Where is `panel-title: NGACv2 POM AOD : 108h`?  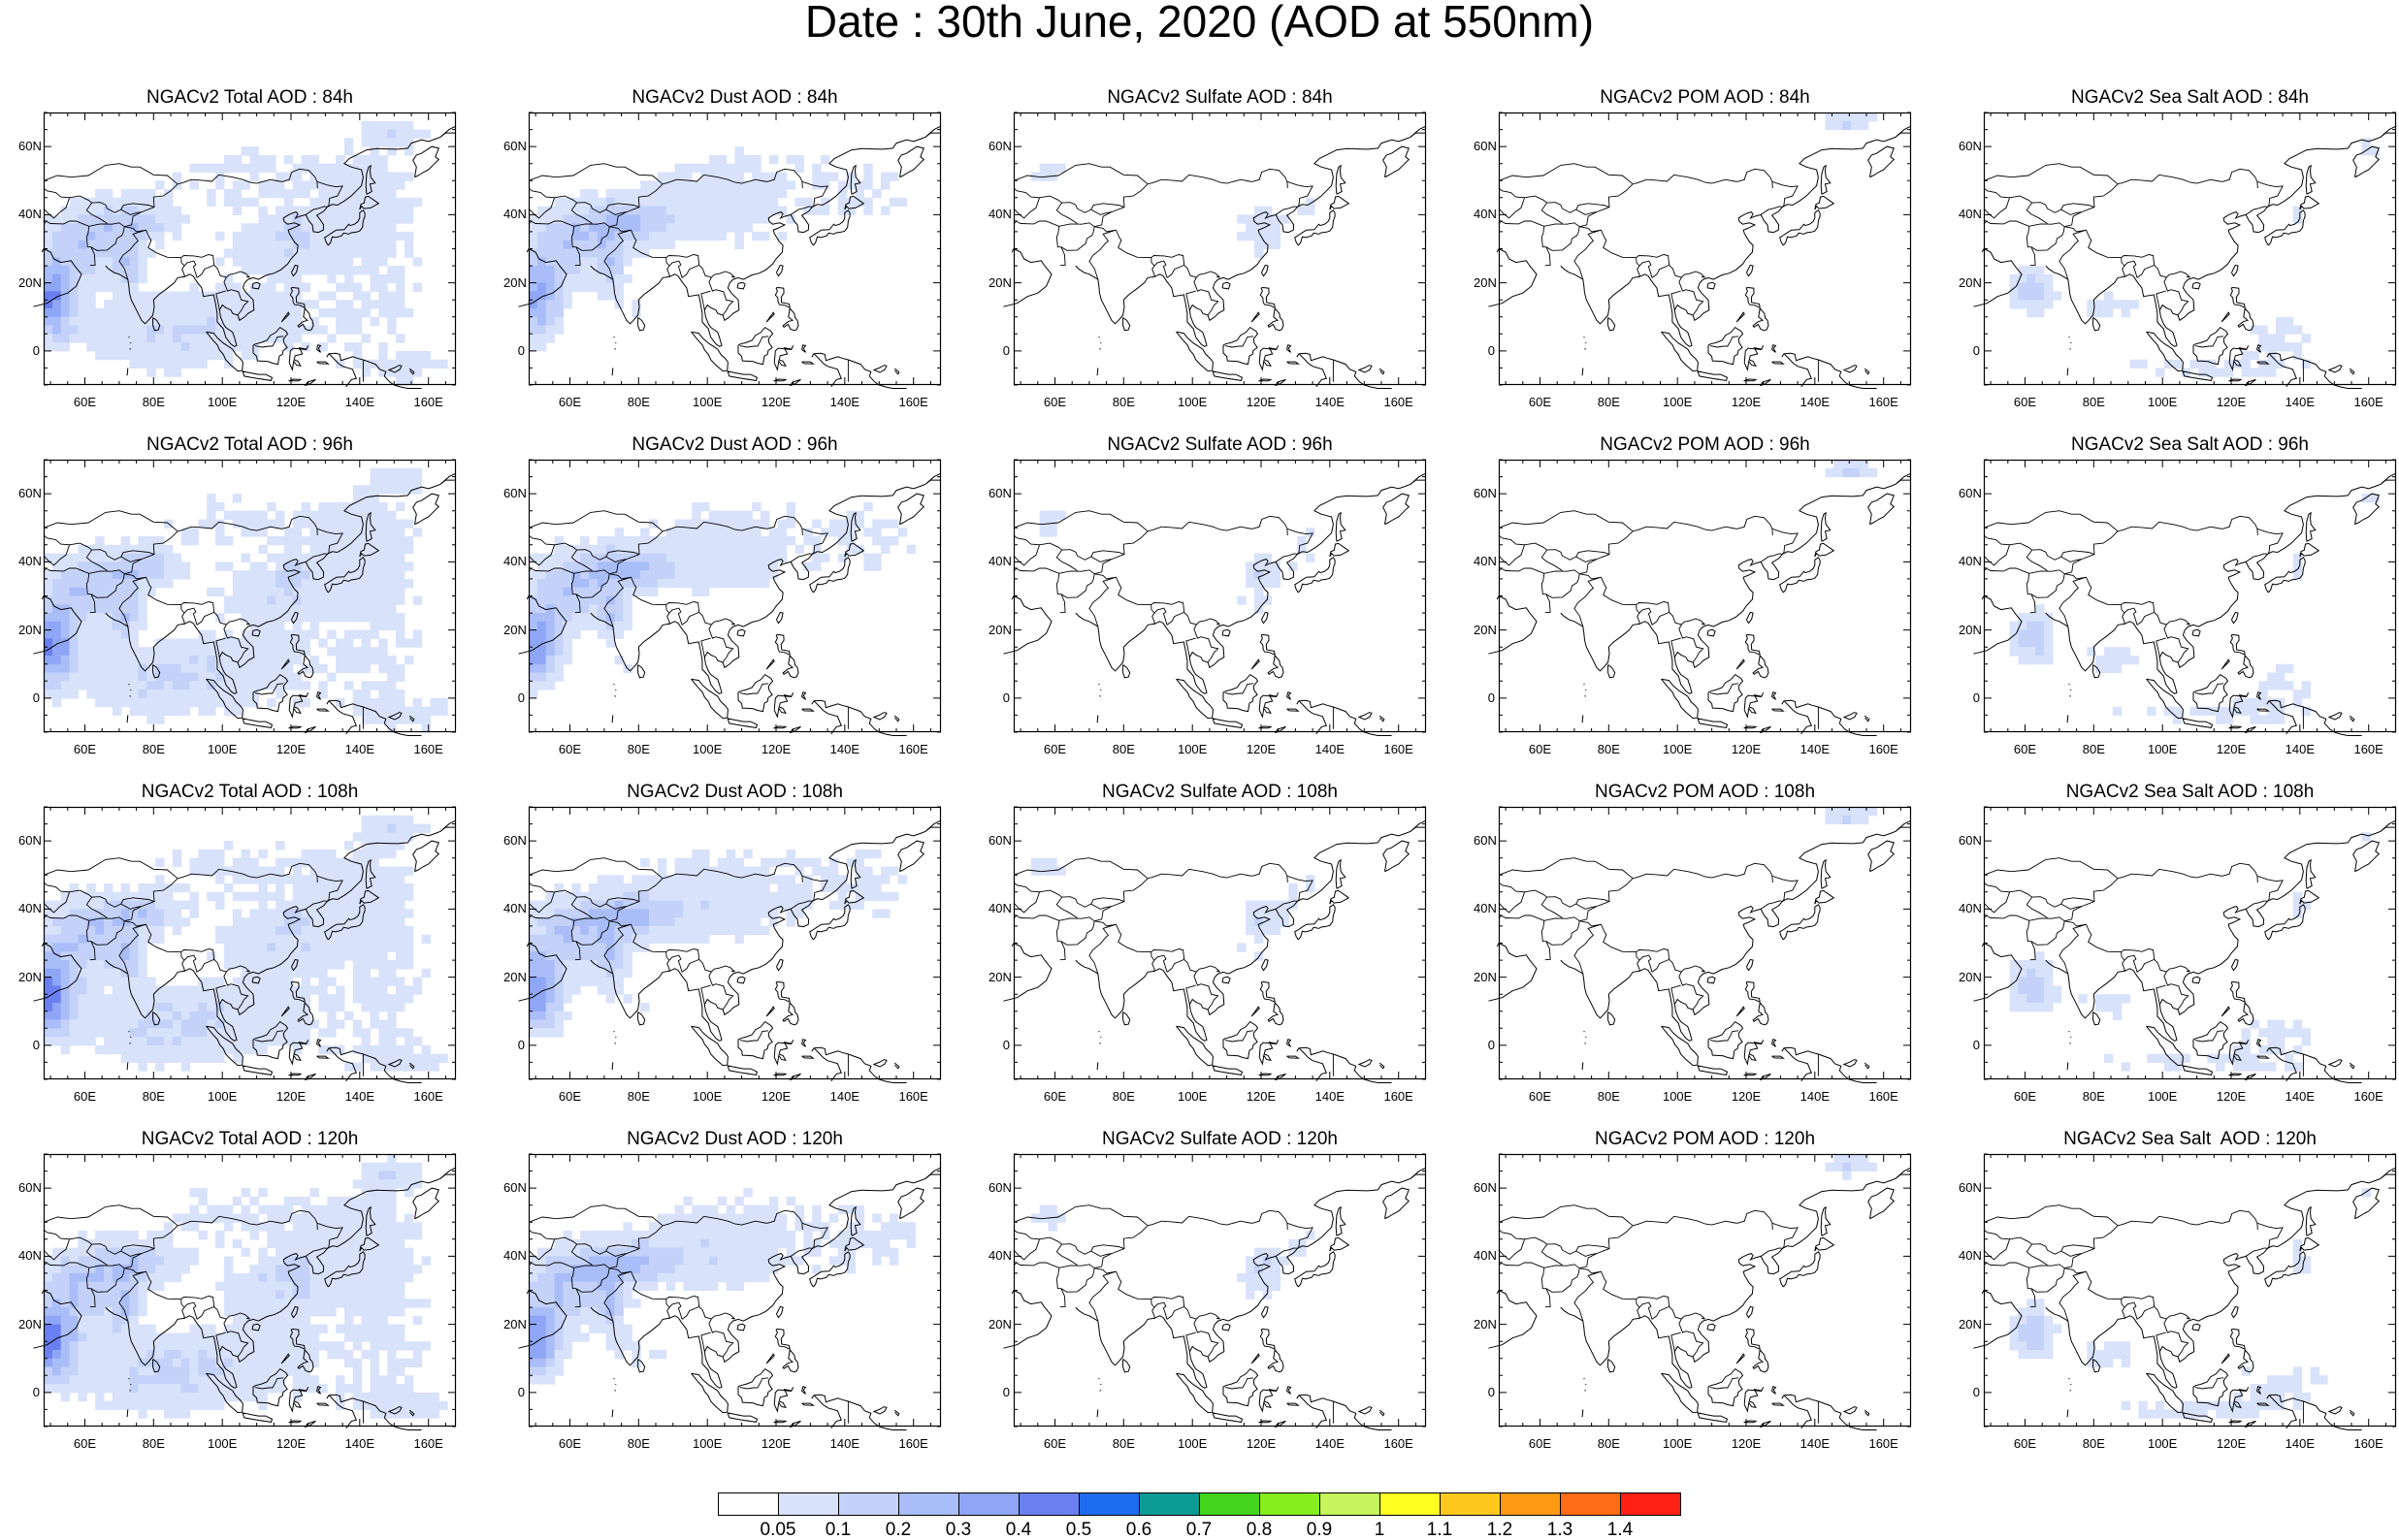
panel-title: NGACv2 POM AOD : 108h is located at coordinates (1705, 792).